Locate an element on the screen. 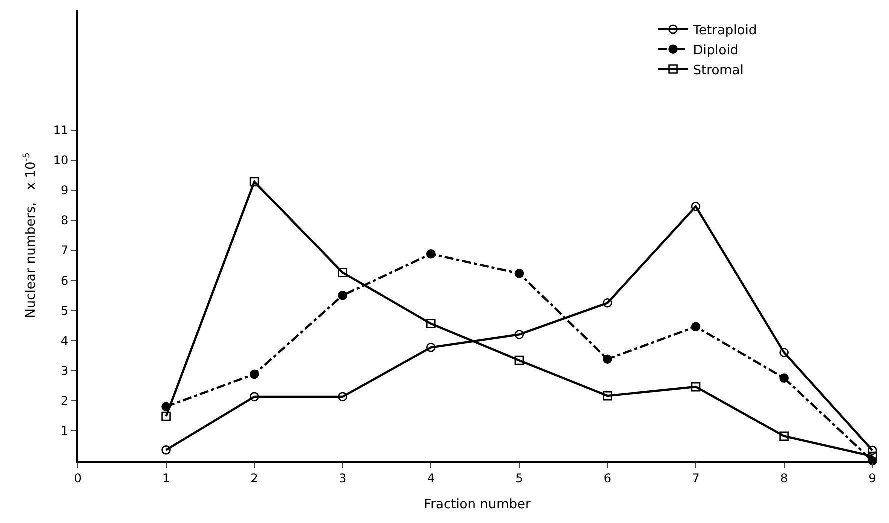  x-tick-label: 7 is located at coordinates (696, 478).